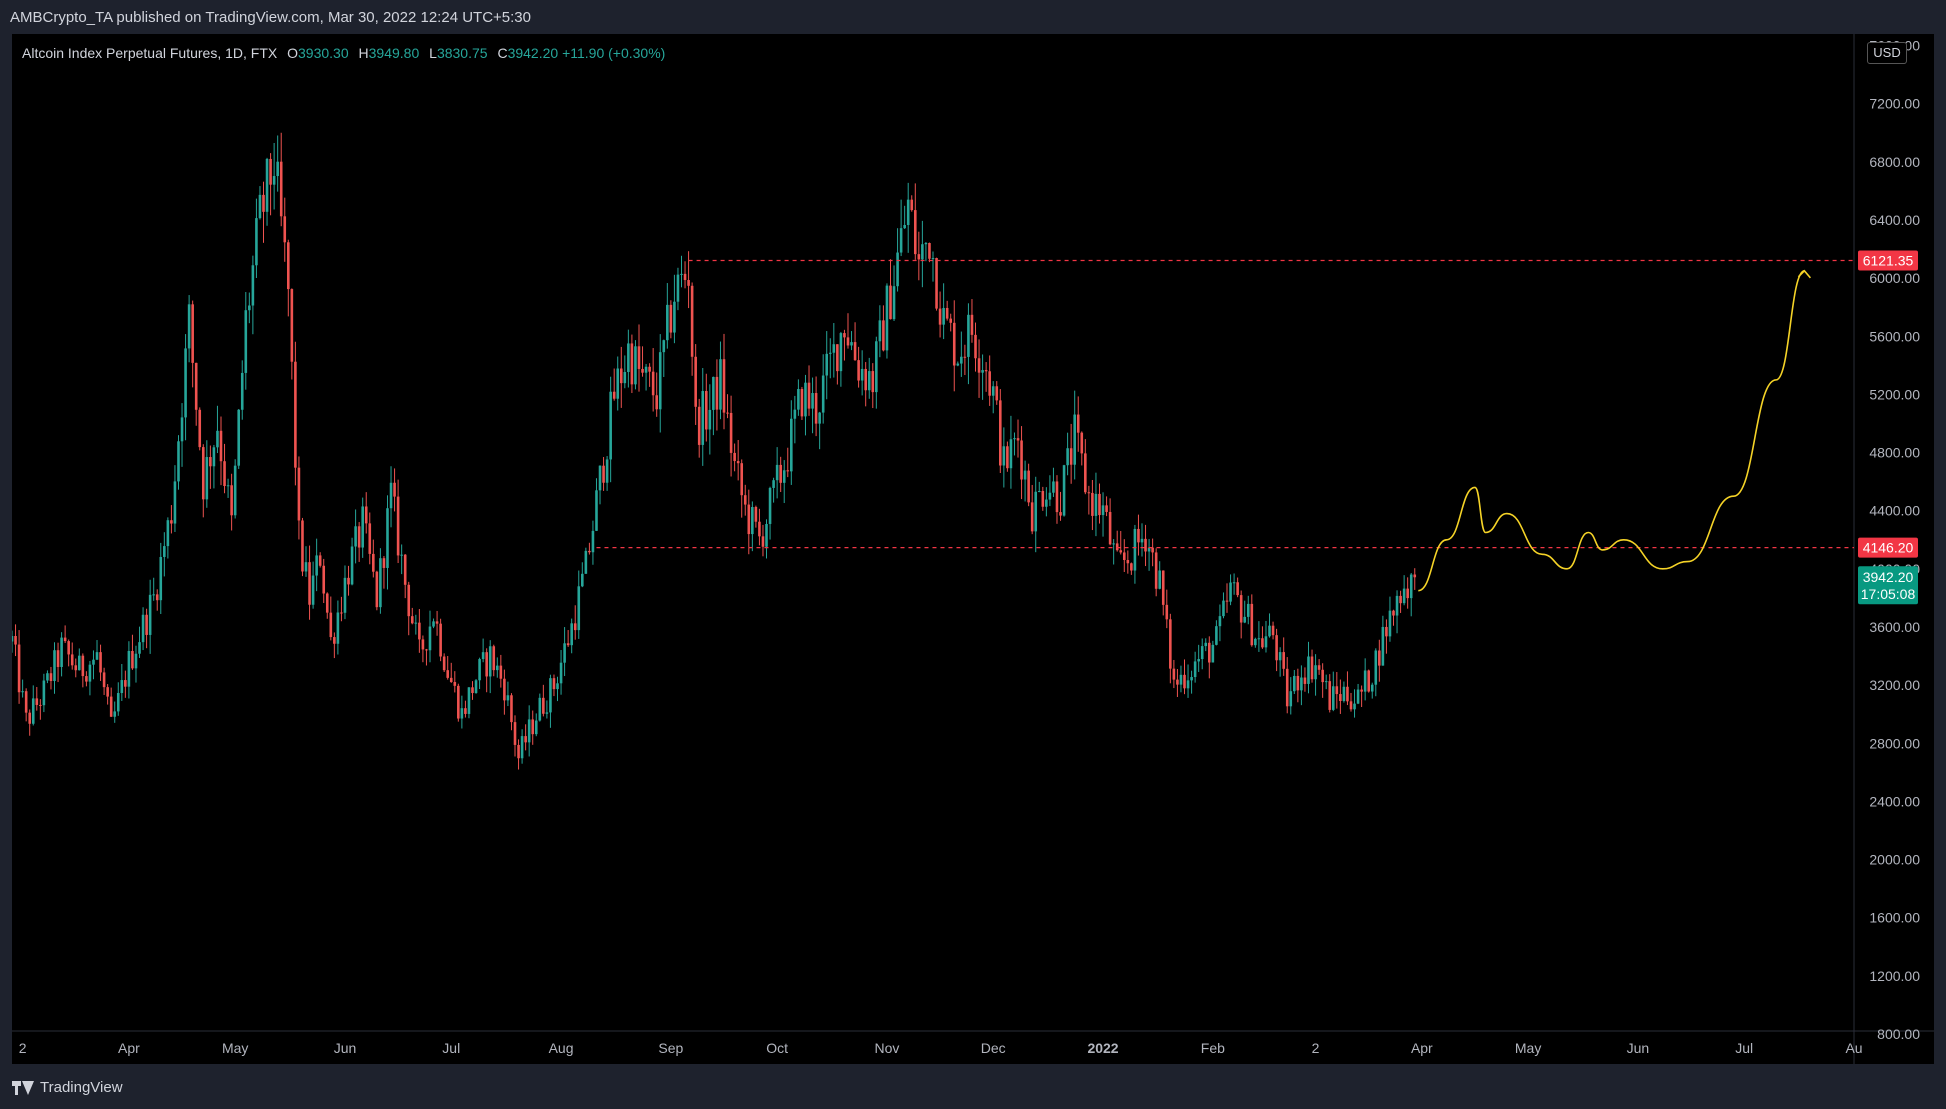 This screenshot has width=1946, height=1109. What do you see at coordinates (561, 1048) in the screenshot?
I see `time-tick-label: Aug` at bounding box center [561, 1048].